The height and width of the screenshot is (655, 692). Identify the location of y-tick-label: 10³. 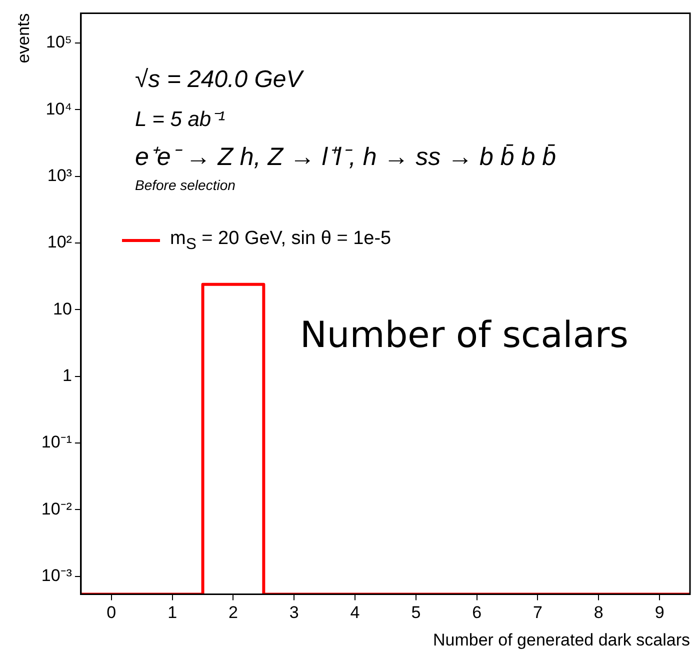
(59, 176).